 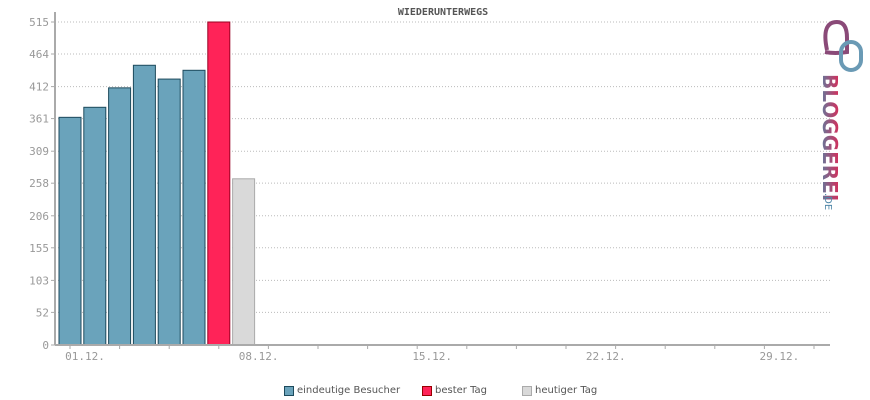 What do you see at coordinates (39, 151) in the screenshot?
I see `y-tick-label: 309` at bounding box center [39, 151].